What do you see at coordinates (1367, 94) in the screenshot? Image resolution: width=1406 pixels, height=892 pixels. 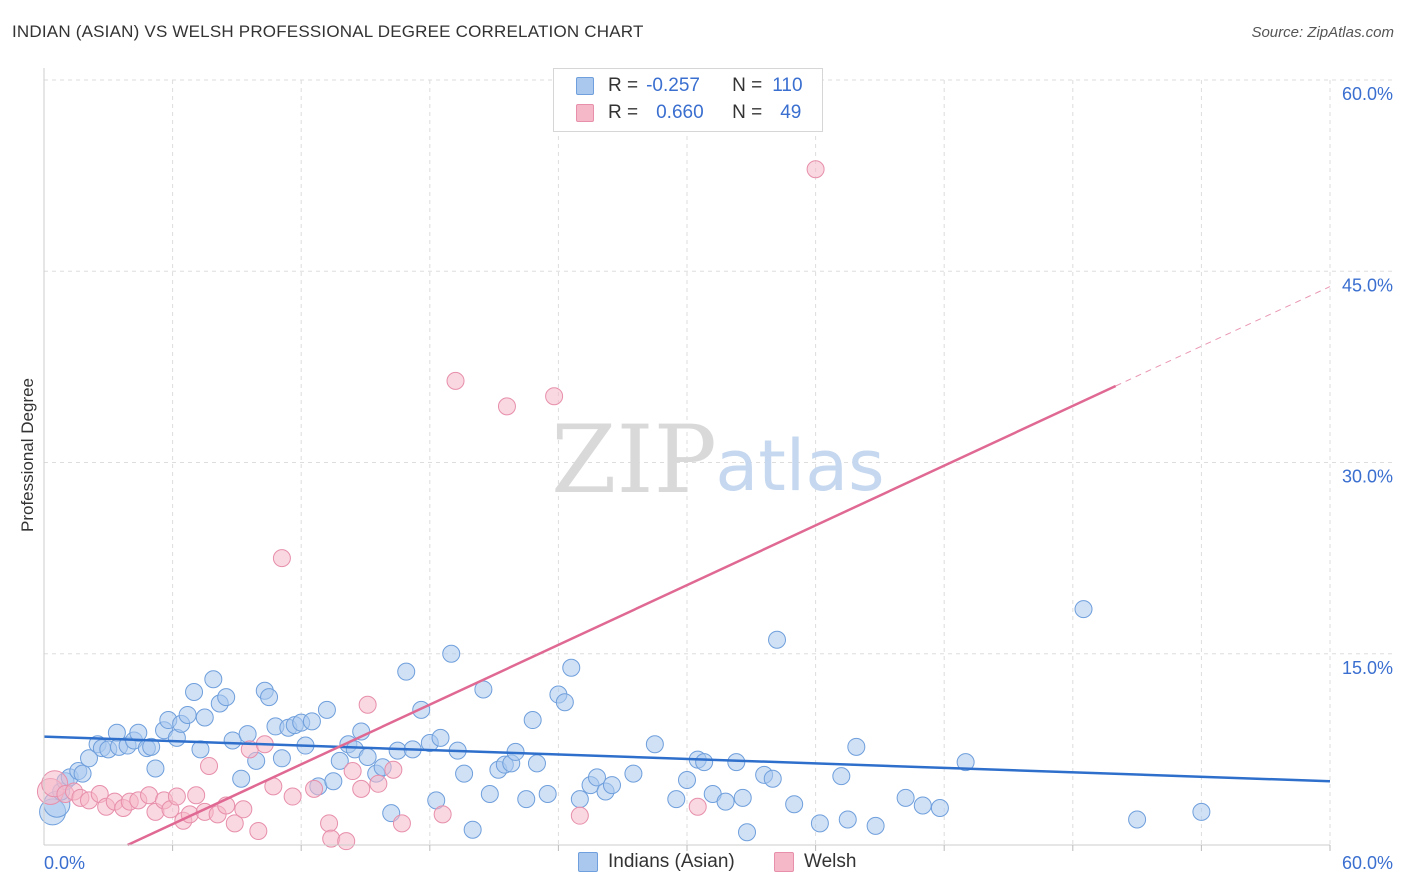 I see `y-tick-label: 60.0%` at bounding box center [1367, 94].